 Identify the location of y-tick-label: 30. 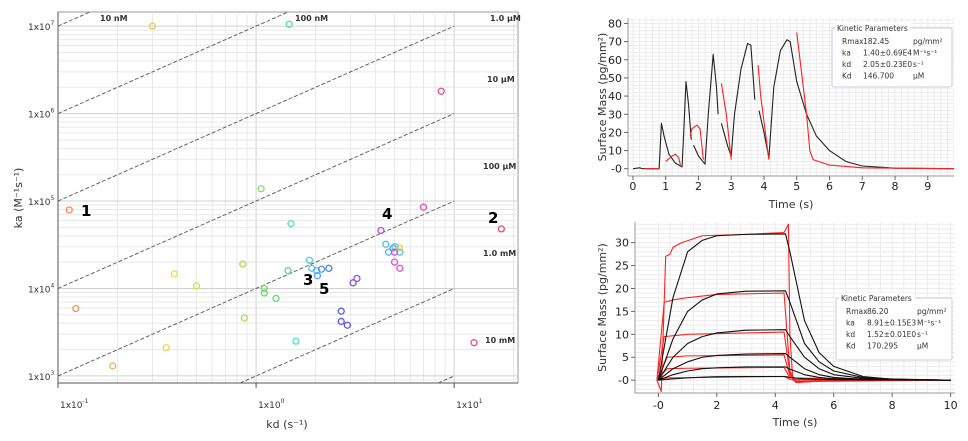
(622, 243).